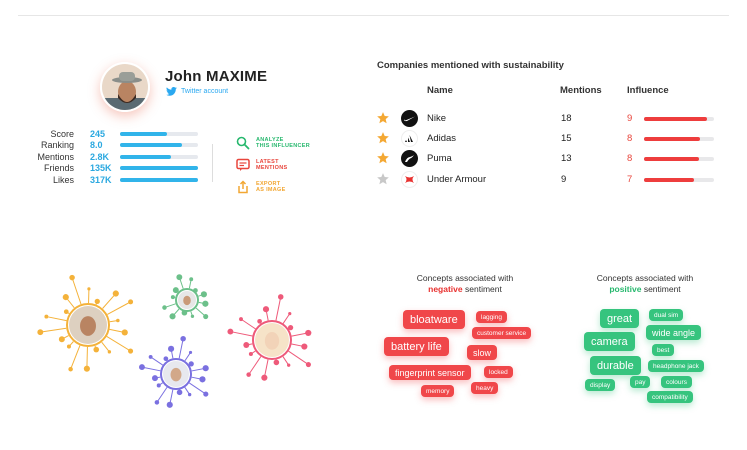 Image resolution: width=747 pixels, height=450 pixels. Describe the element at coordinates (551, 180) in the screenshot. I see `table-row: Under Armour 9 7` at that location.